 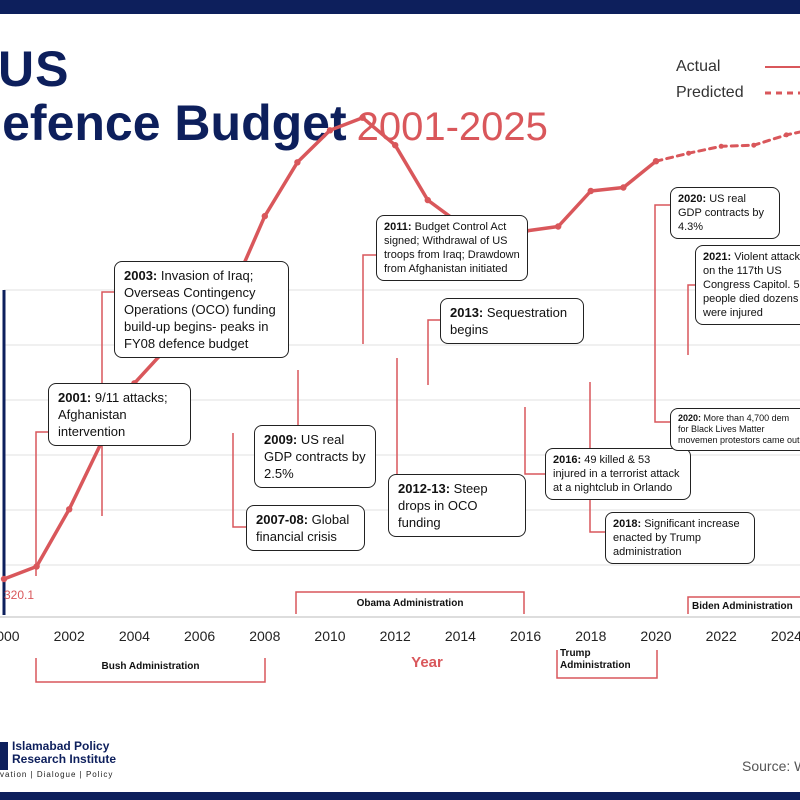 I want to click on annotation-year: 2009:, so click(x=281, y=439).